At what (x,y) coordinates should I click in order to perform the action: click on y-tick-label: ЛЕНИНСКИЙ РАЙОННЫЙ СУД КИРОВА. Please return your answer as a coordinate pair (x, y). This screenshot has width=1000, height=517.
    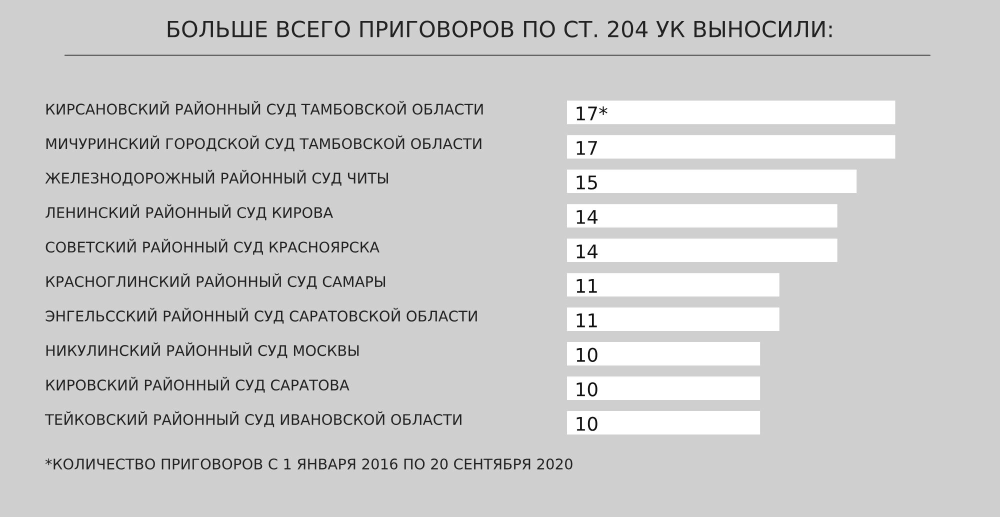
    Looking at the image, I should click on (190, 212).